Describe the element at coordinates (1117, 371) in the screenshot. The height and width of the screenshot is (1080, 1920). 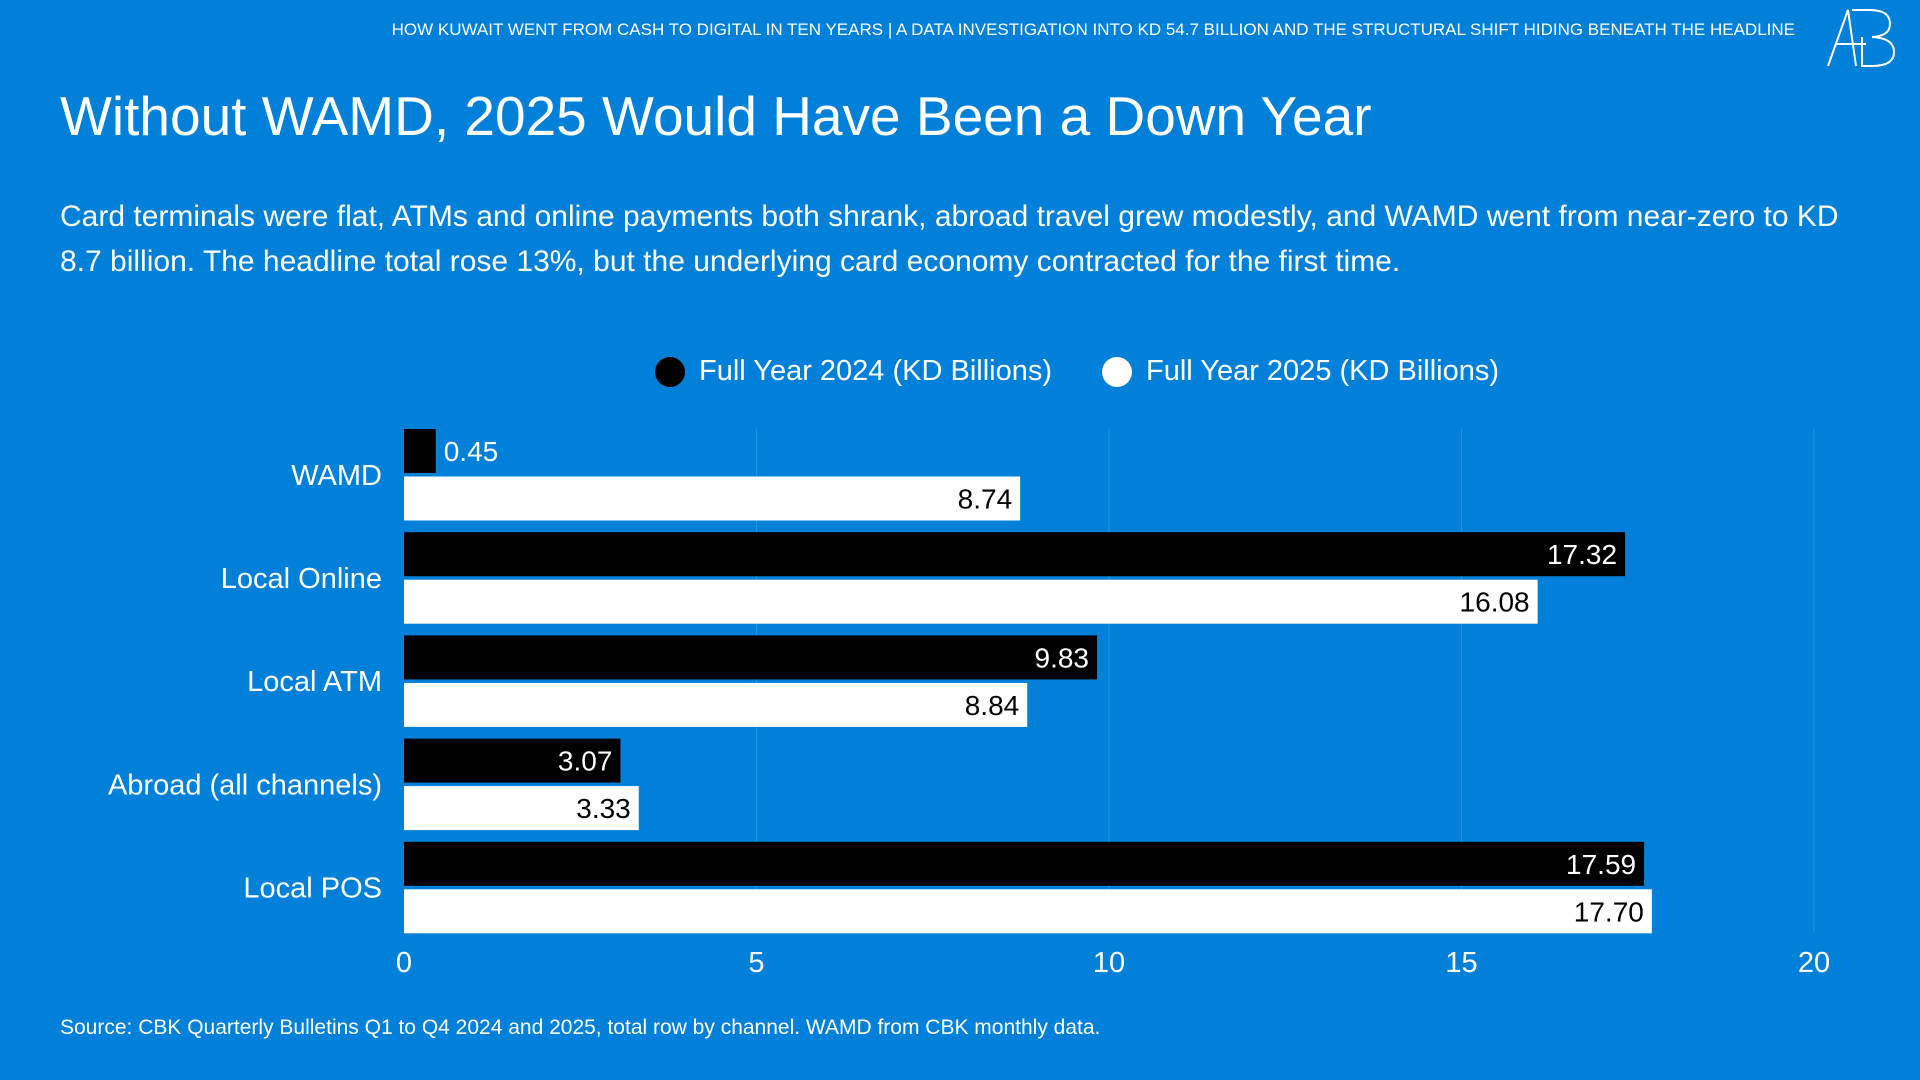
I see `legend-swatch-2025` at that location.